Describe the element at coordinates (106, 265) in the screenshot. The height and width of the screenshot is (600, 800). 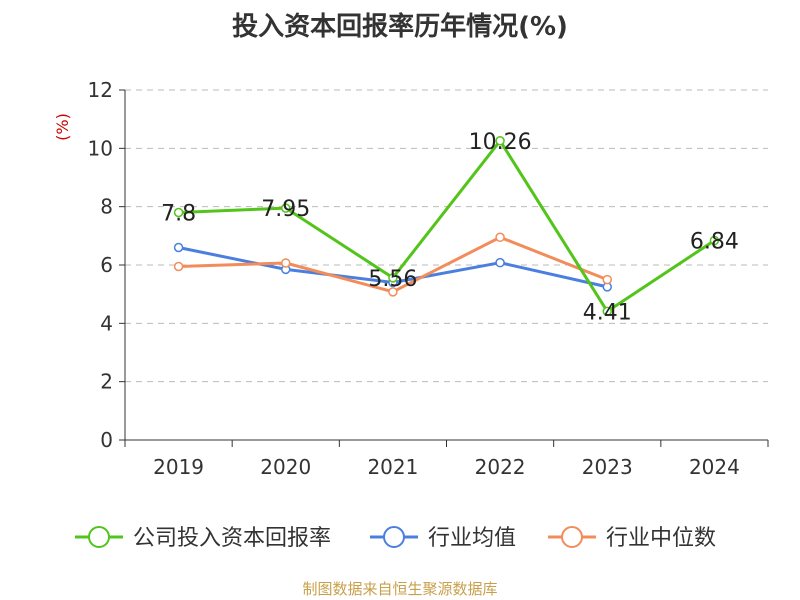
I see `y-tick-label: 6` at that location.